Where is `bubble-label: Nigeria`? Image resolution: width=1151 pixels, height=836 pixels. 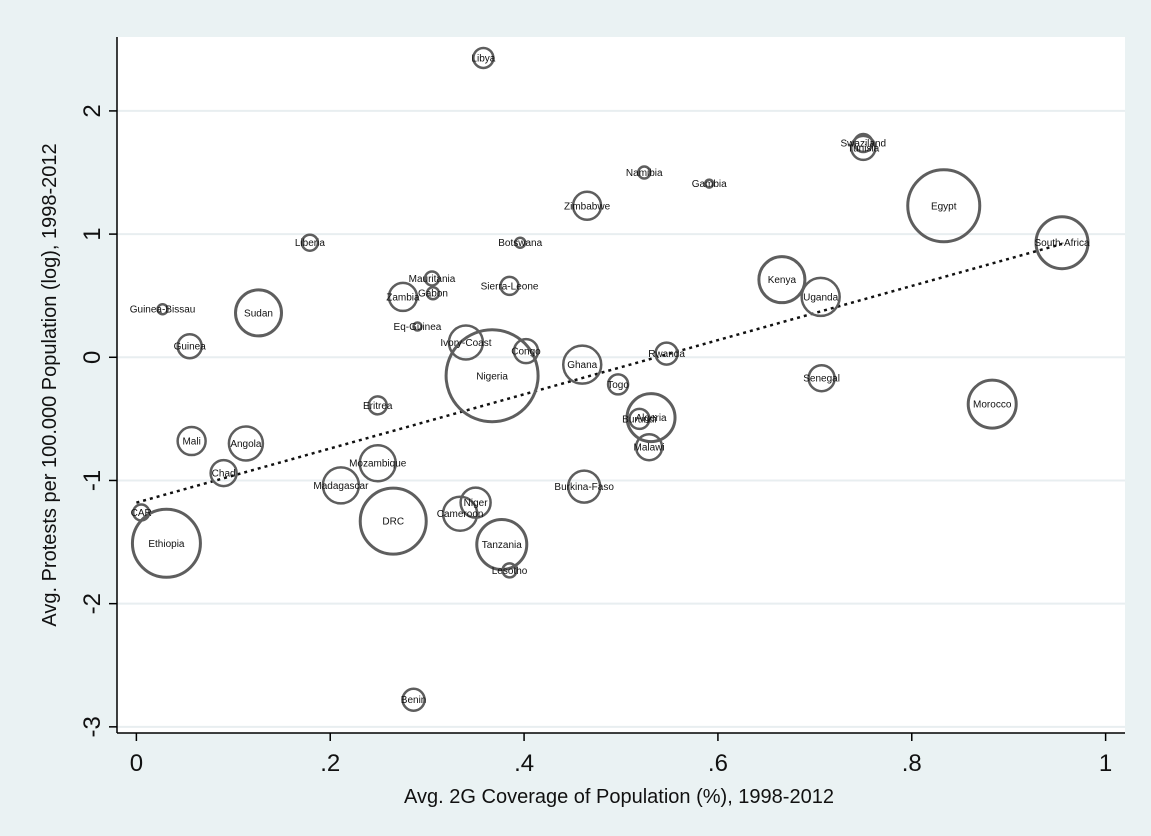
bubble-label: Nigeria is located at coordinates (492, 376).